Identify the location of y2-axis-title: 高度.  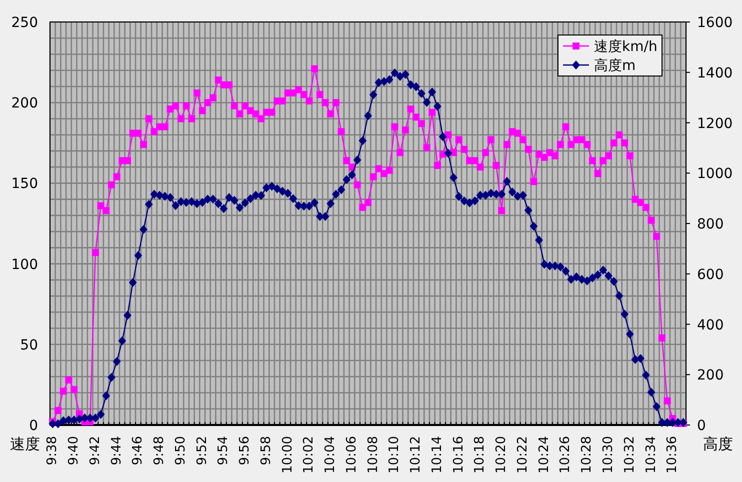
(718, 444).